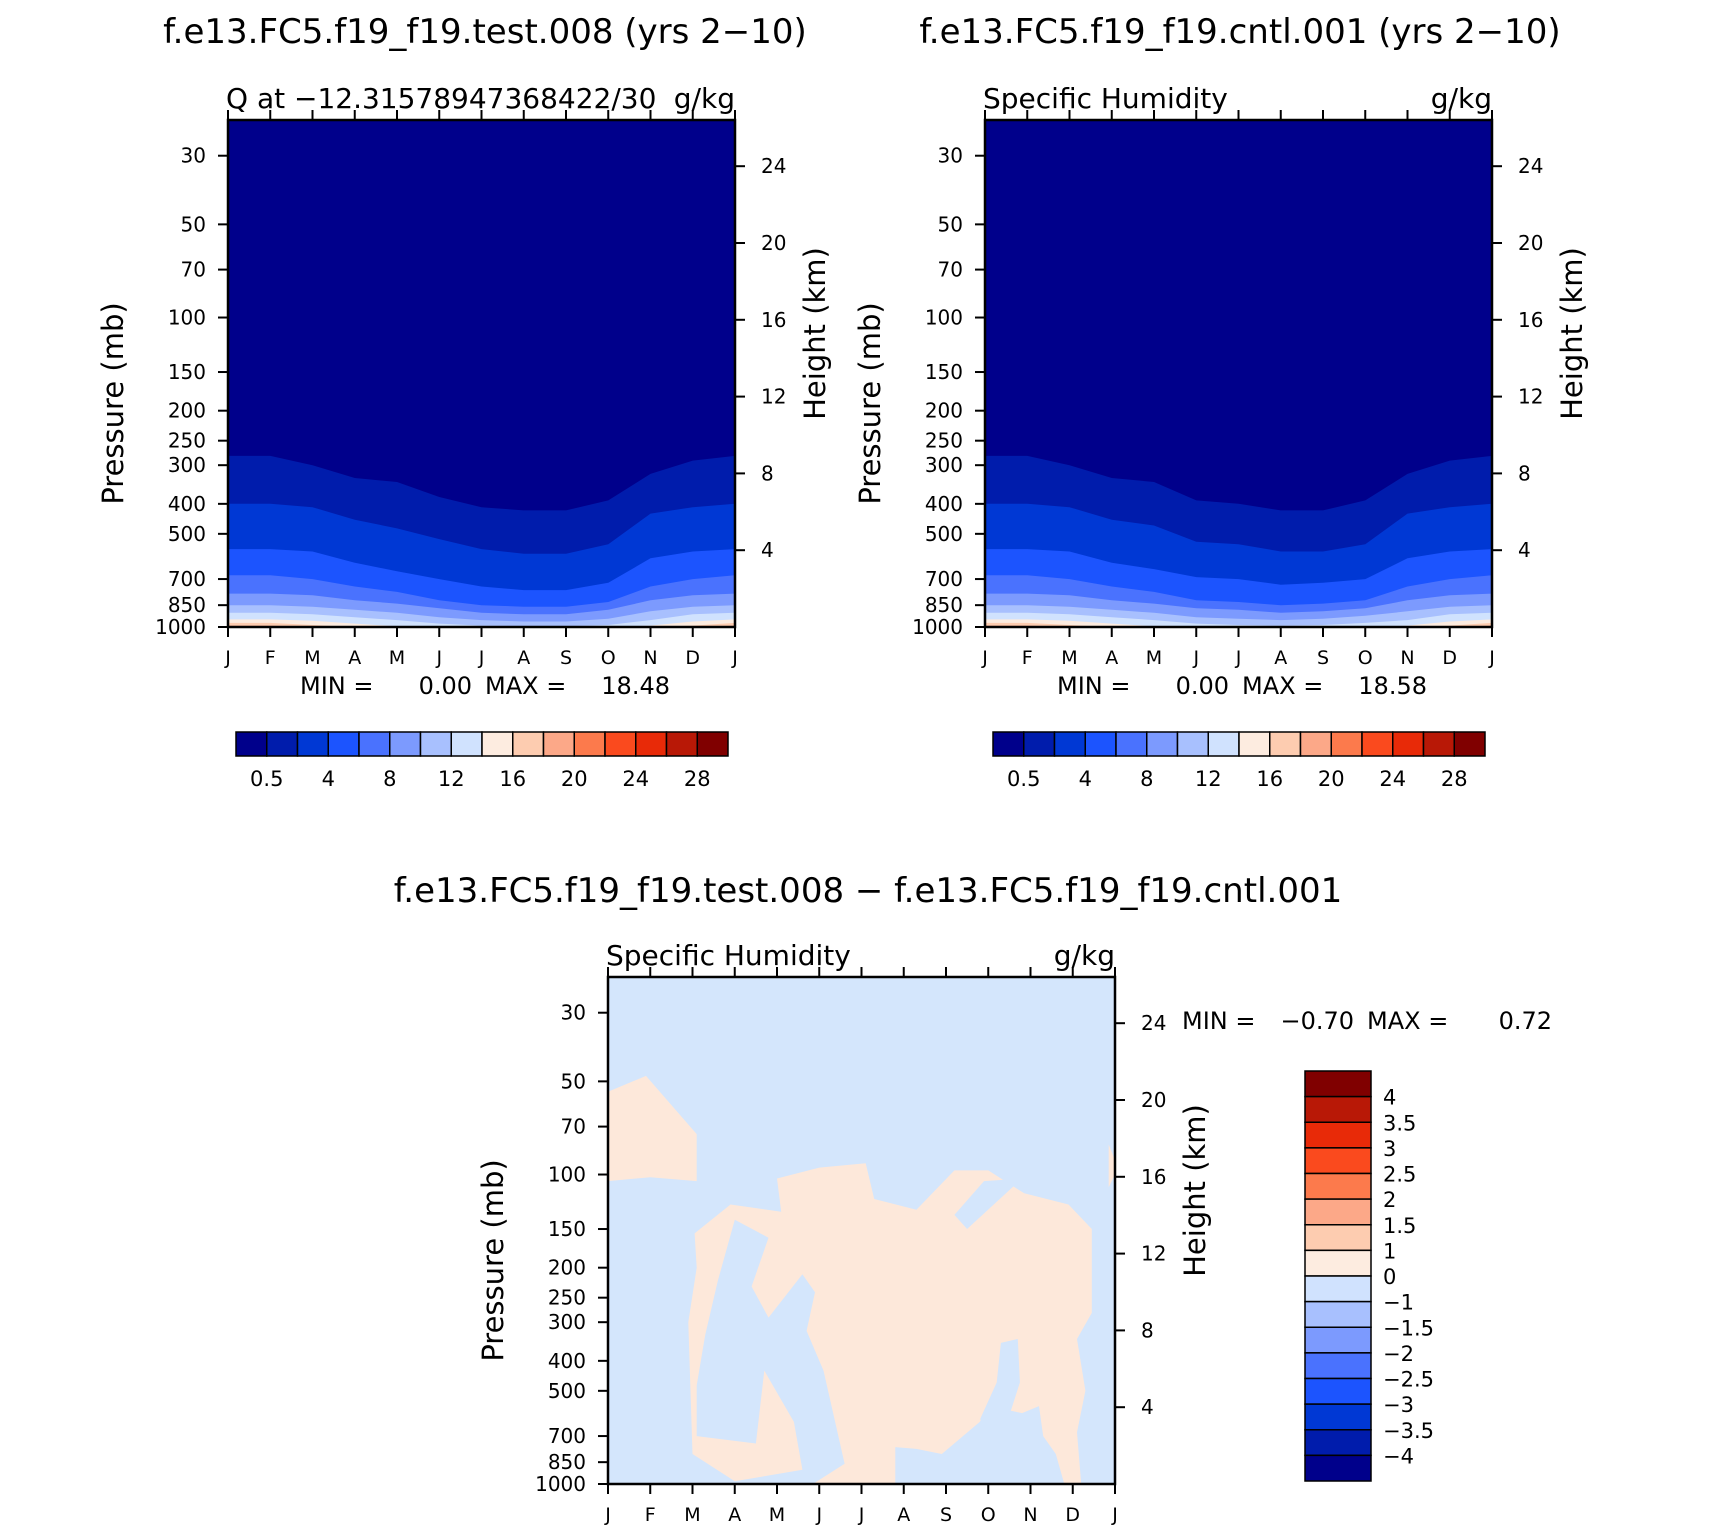  Describe the element at coordinates (734, 1515) in the screenshot. I see `x-tick-label: A` at that location.